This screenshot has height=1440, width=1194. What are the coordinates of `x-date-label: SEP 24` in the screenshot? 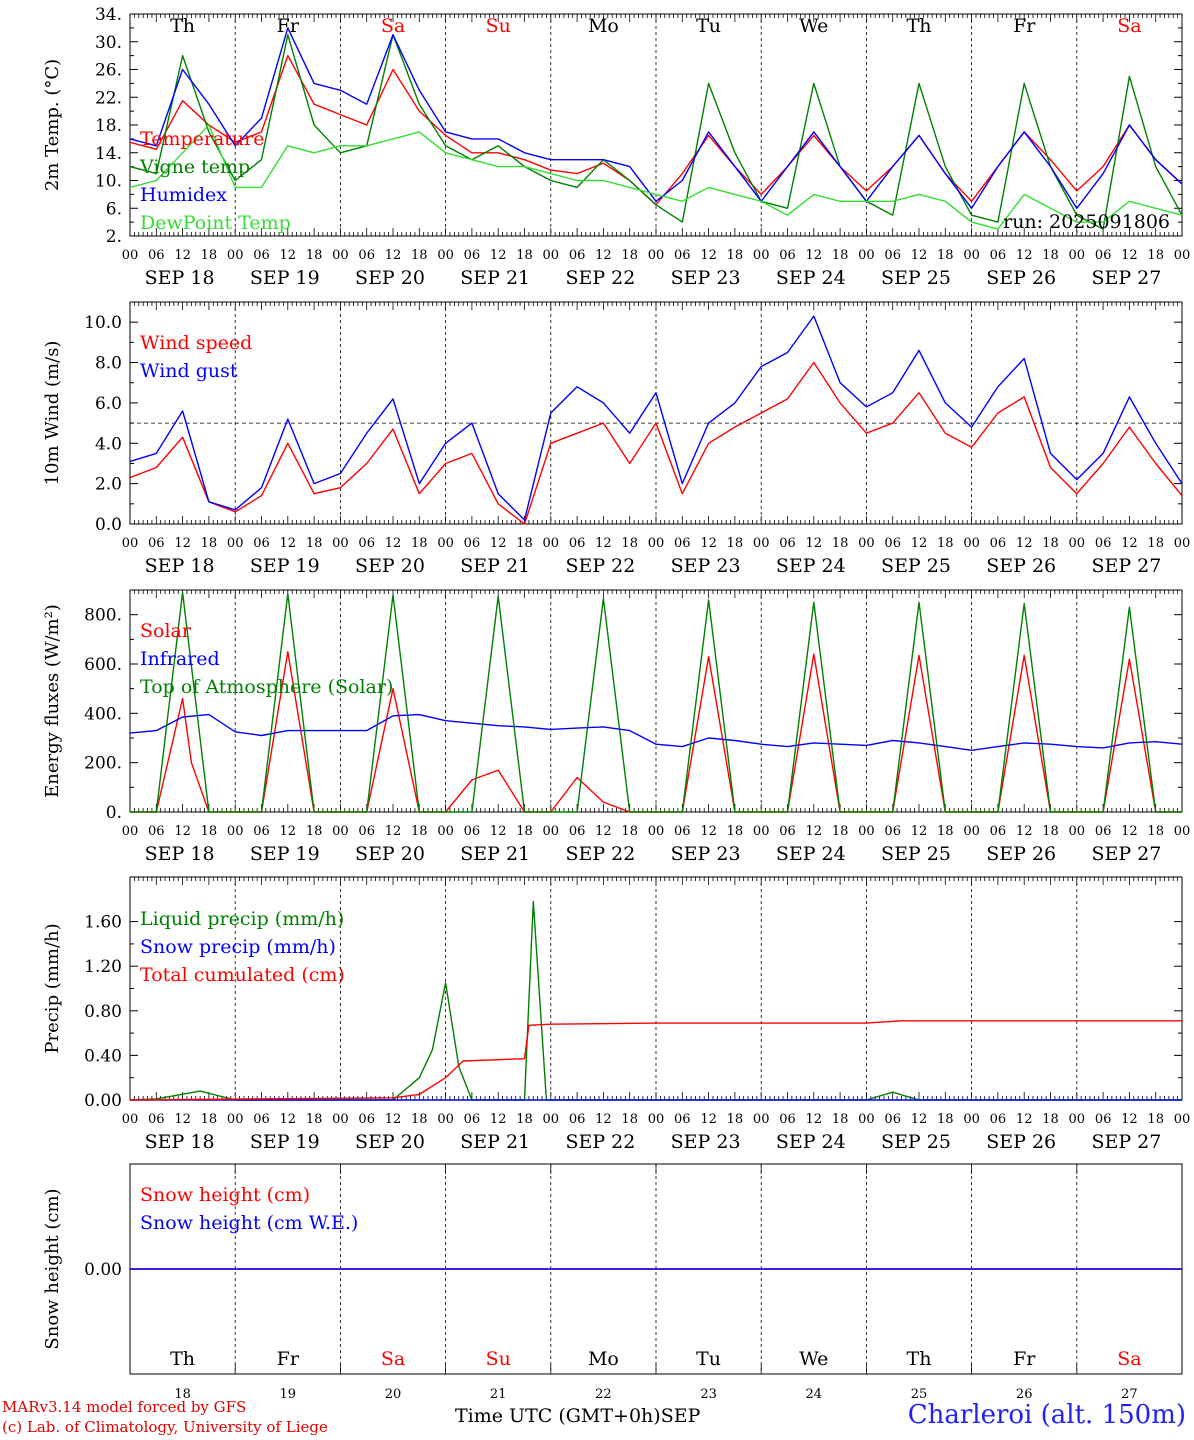 It's located at (811, 854).